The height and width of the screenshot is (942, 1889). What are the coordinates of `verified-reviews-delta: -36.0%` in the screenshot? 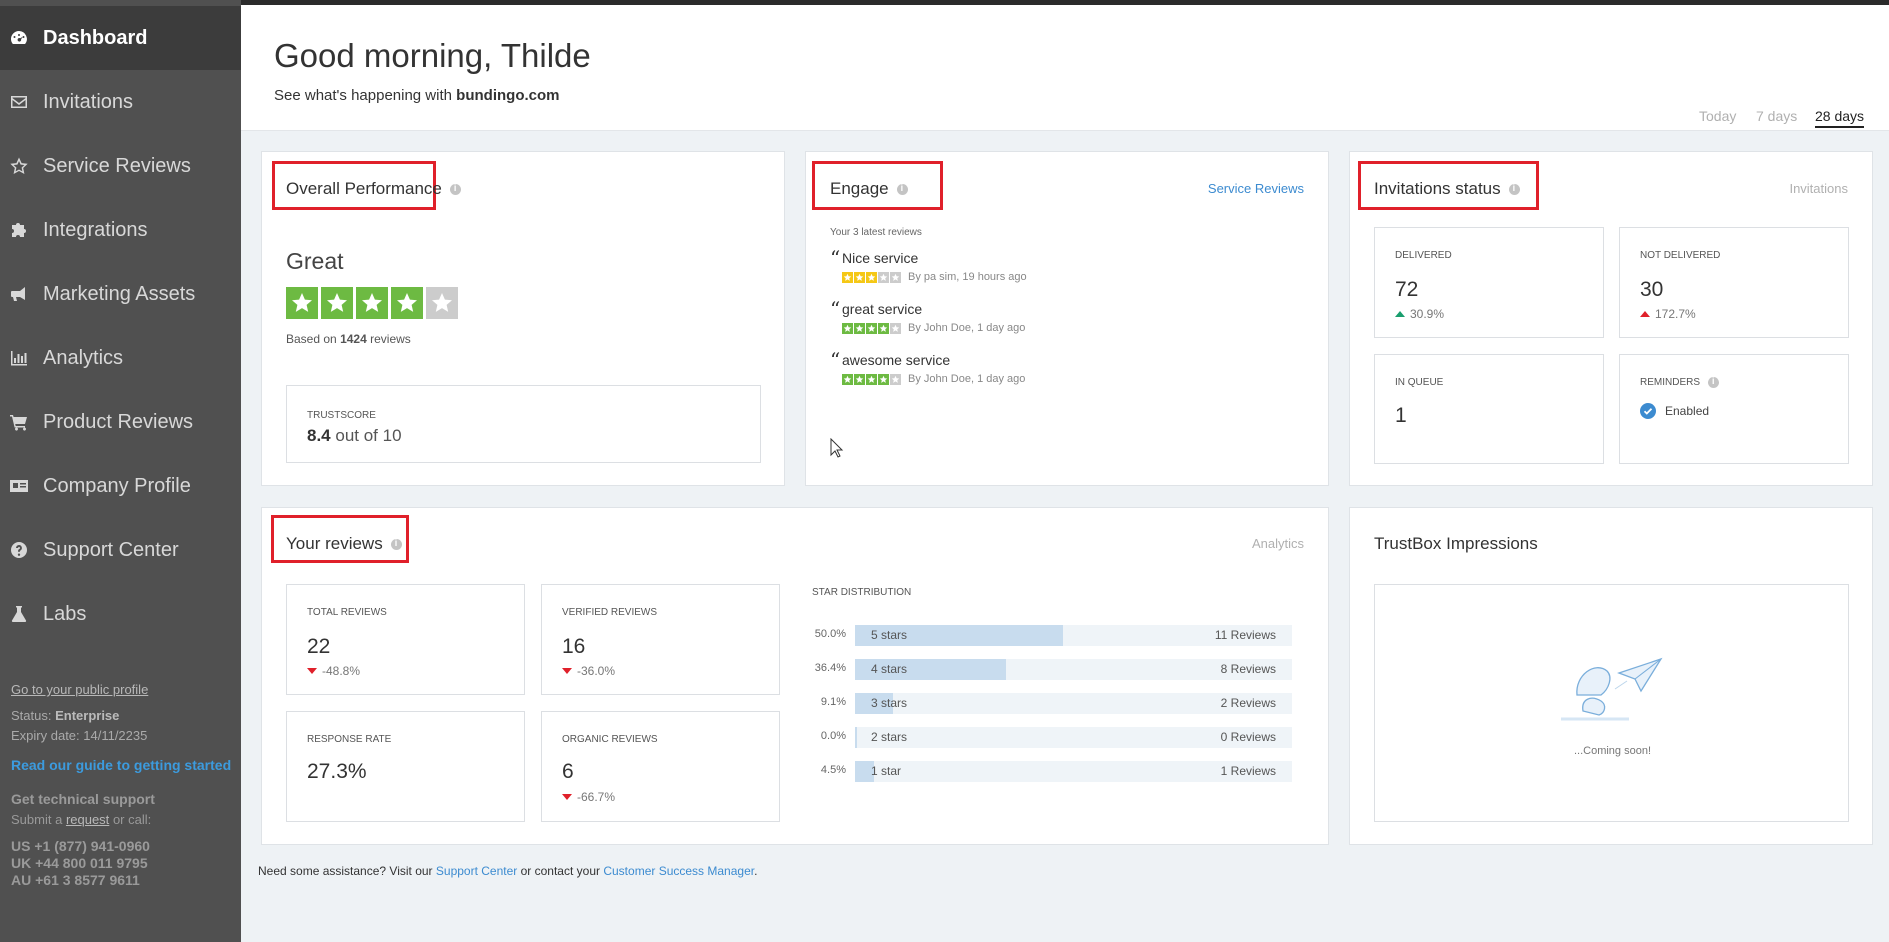 It's located at (588, 671).